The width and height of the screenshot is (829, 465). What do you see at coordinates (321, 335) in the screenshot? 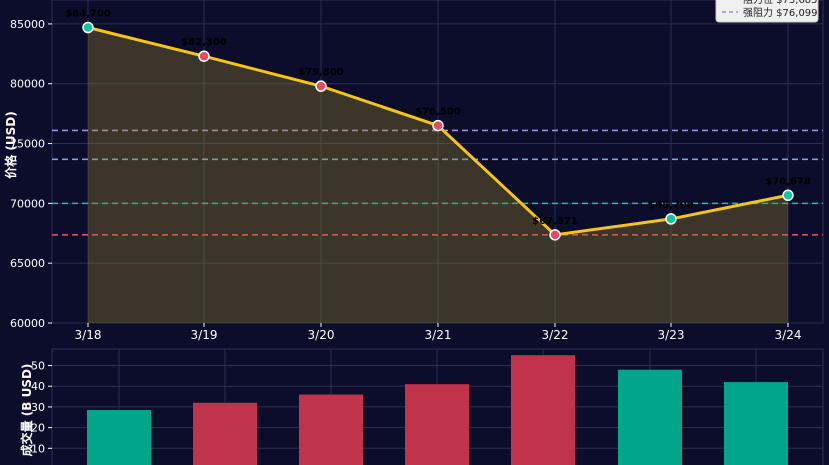
I see `price-xtick-label: 3/20` at bounding box center [321, 335].